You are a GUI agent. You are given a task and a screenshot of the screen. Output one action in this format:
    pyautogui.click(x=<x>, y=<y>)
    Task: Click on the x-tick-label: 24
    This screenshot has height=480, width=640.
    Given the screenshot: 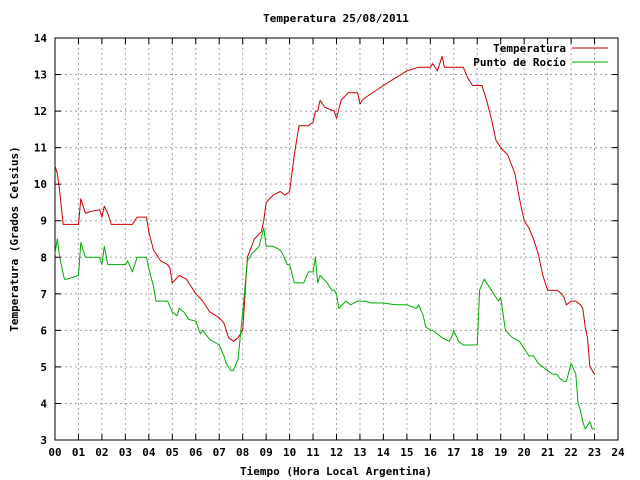 What is the action you would take?
    pyautogui.click(x=618, y=452)
    